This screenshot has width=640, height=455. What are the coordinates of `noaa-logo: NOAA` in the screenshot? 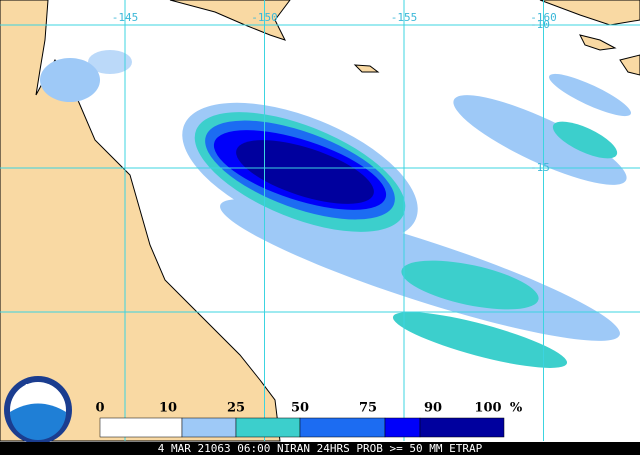 It's located at (38, 410).